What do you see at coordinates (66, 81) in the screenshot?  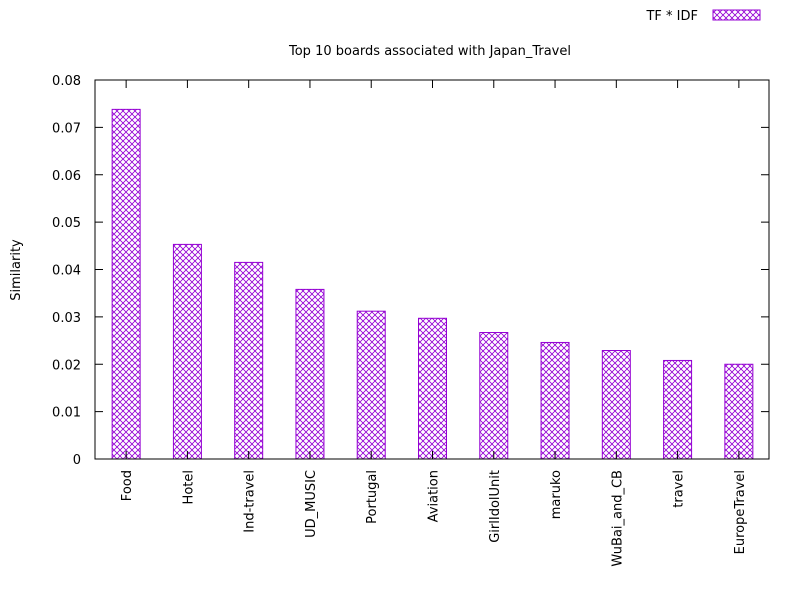 I see `y-tick-label: 0.08` at bounding box center [66, 81].